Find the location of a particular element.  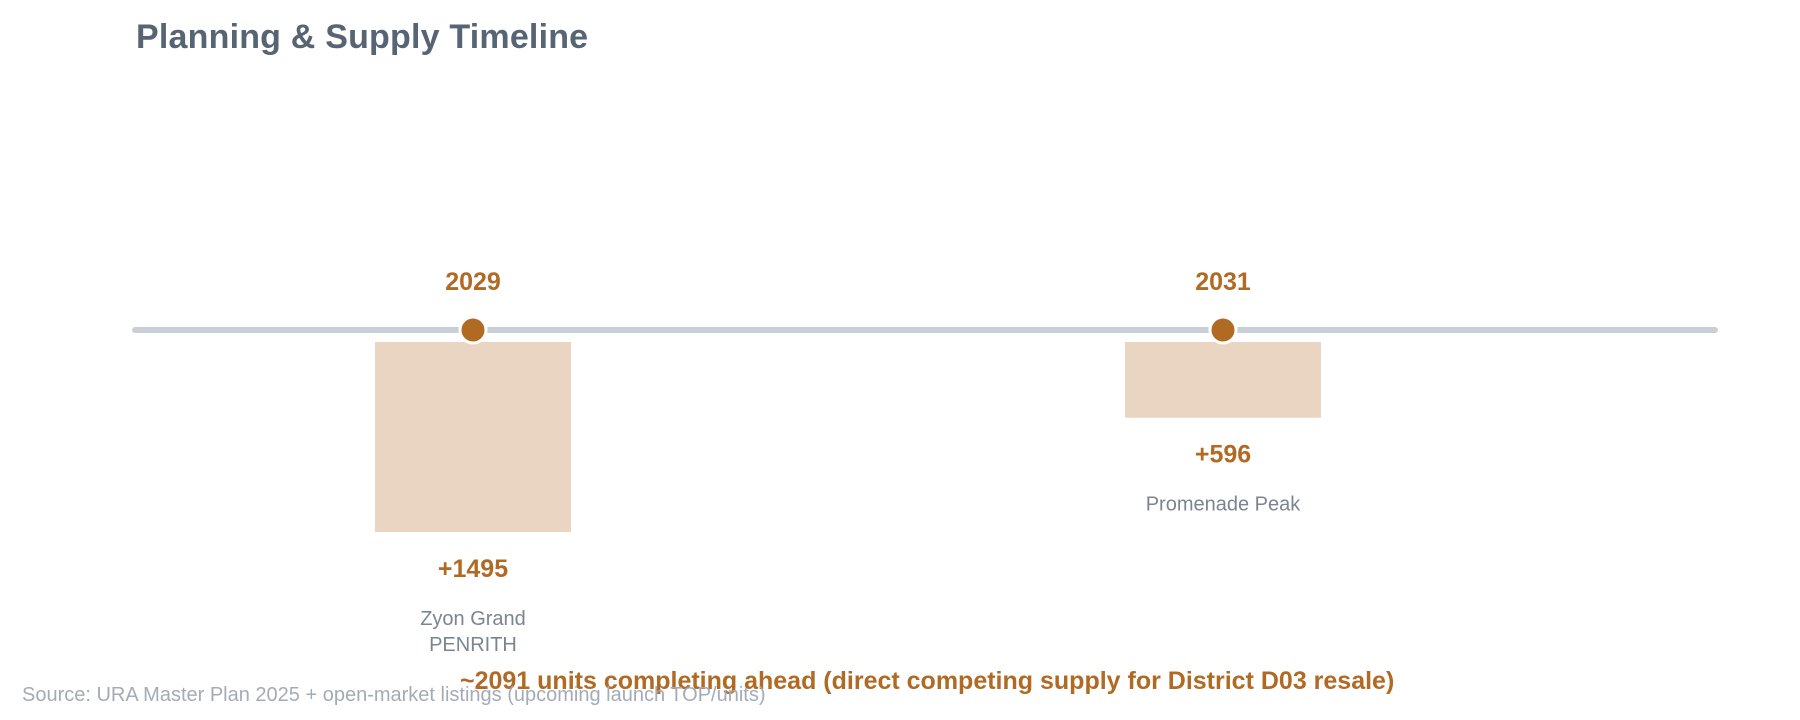

chart-title: Planning & Supply Timeline is located at coordinates (362, 37).